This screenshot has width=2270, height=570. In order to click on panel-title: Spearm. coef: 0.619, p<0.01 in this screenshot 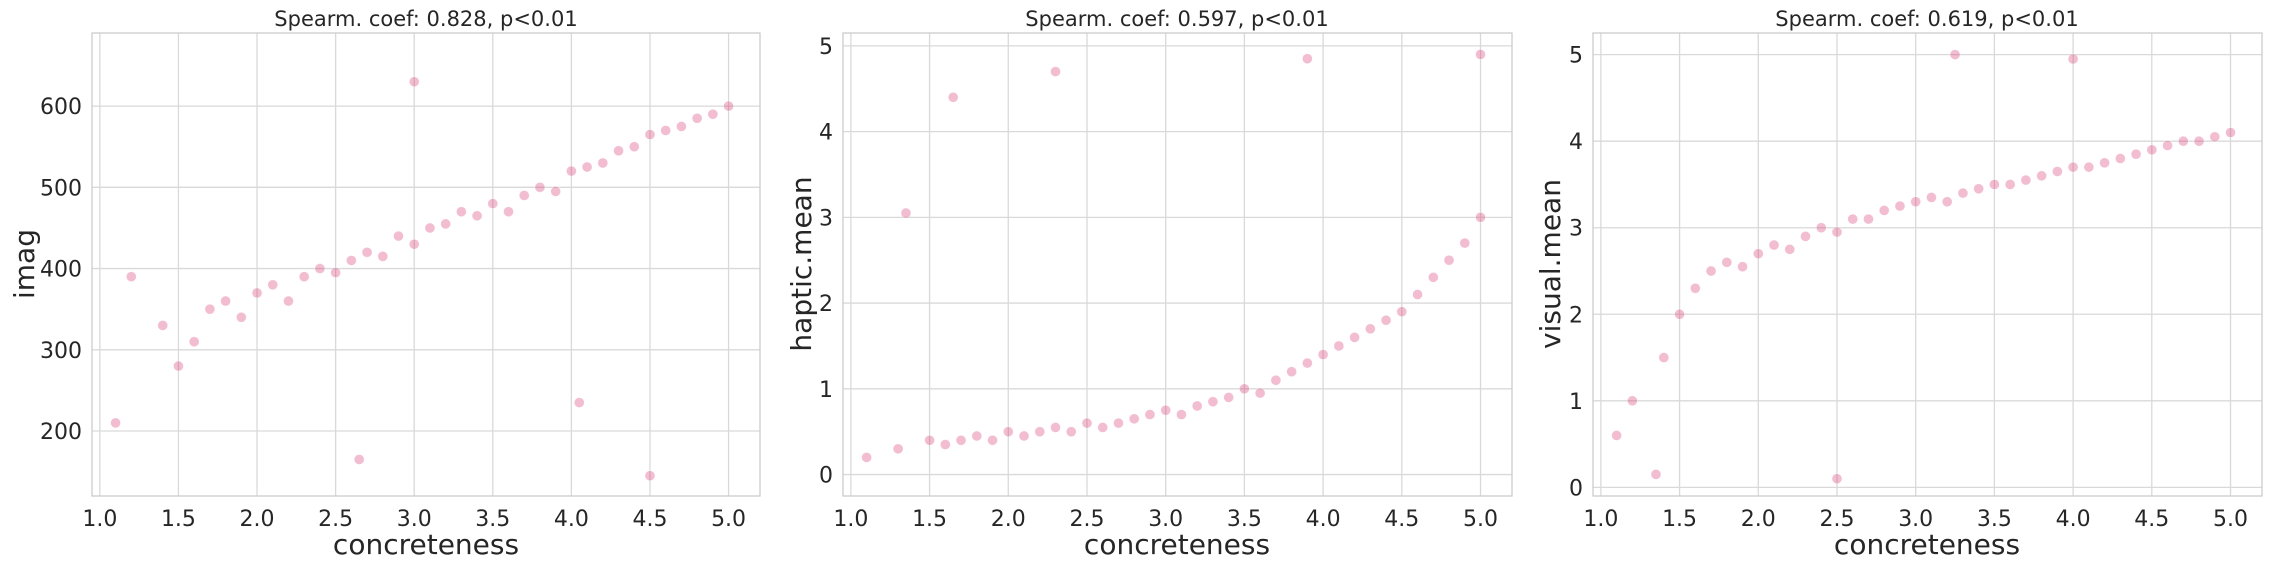, I will do `click(1926, 19)`.